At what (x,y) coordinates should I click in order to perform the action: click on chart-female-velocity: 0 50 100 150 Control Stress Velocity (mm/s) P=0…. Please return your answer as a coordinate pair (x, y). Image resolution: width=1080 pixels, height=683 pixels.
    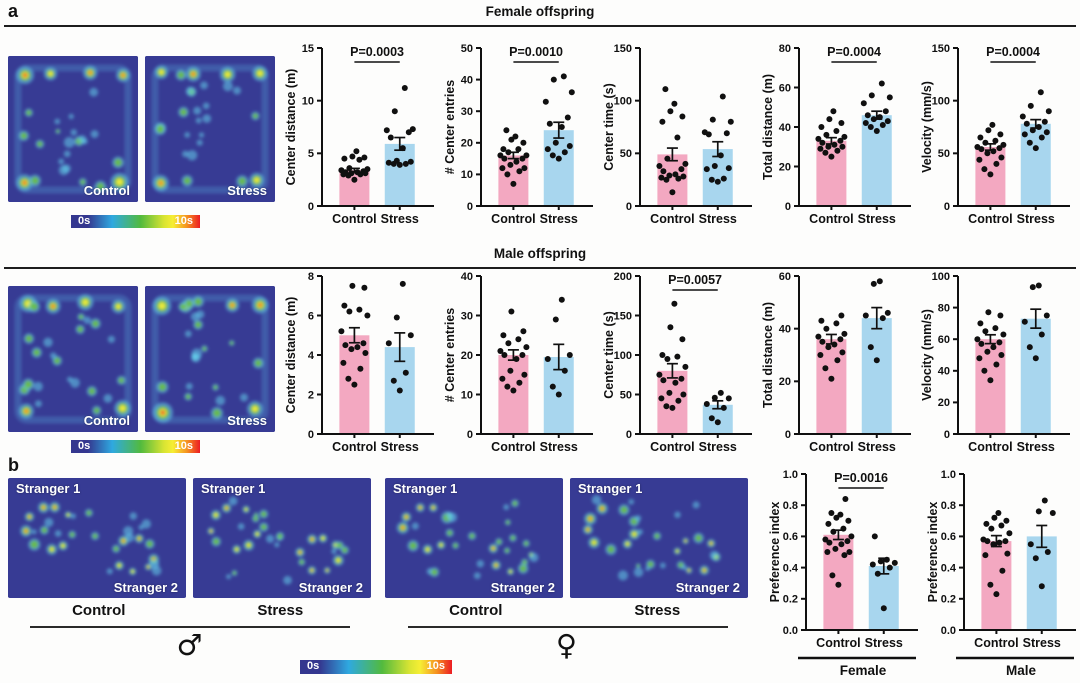
    Looking at the image, I should click on (996, 141).